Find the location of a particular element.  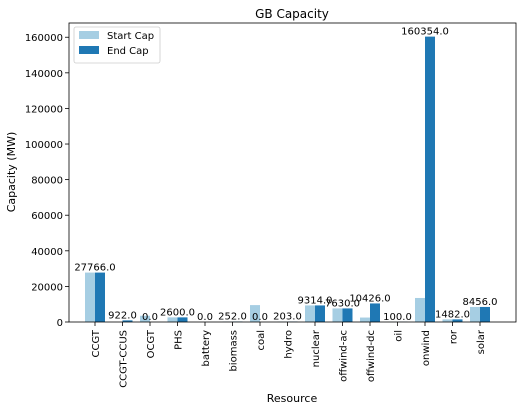

legend: Start Cap End Cap is located at coordinates (117, 45).